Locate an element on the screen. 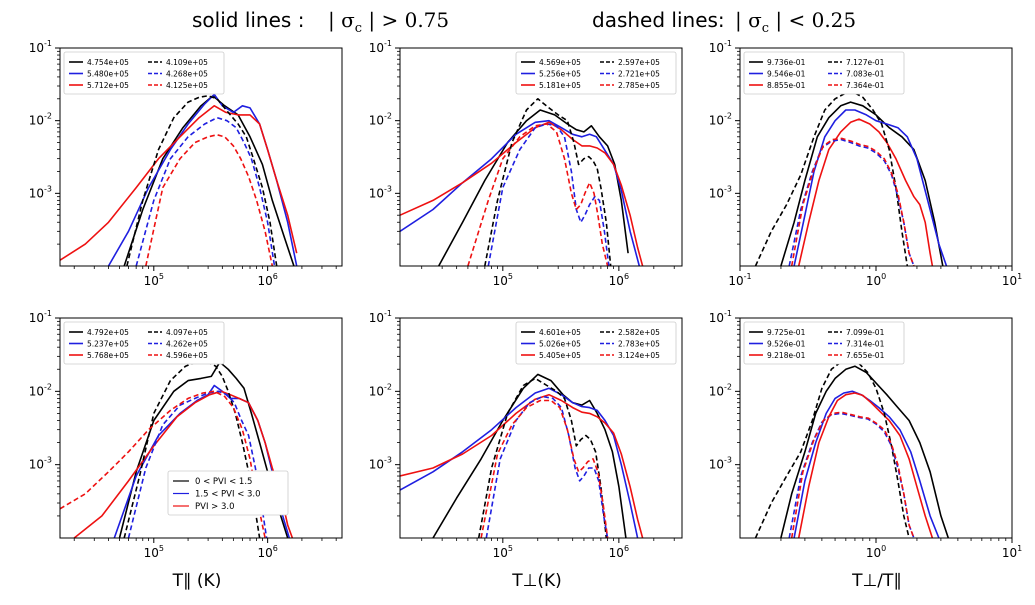  xlabel-ratio: T⊥/T∥ is located at coordinates (876, 581).